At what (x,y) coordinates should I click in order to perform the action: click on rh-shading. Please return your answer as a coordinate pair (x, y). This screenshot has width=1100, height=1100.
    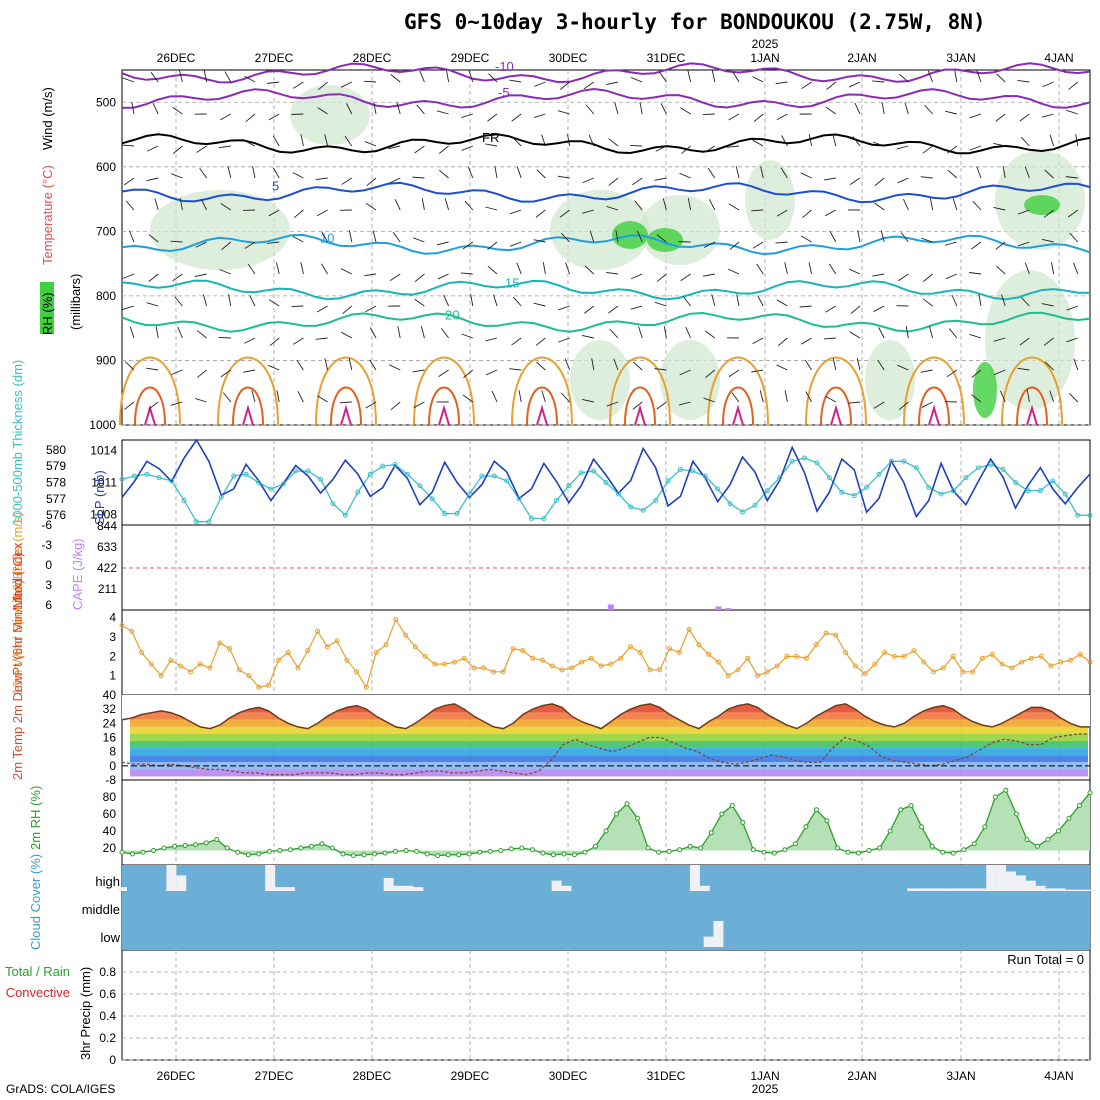
    Looking at the image, I should click on (600, 230).